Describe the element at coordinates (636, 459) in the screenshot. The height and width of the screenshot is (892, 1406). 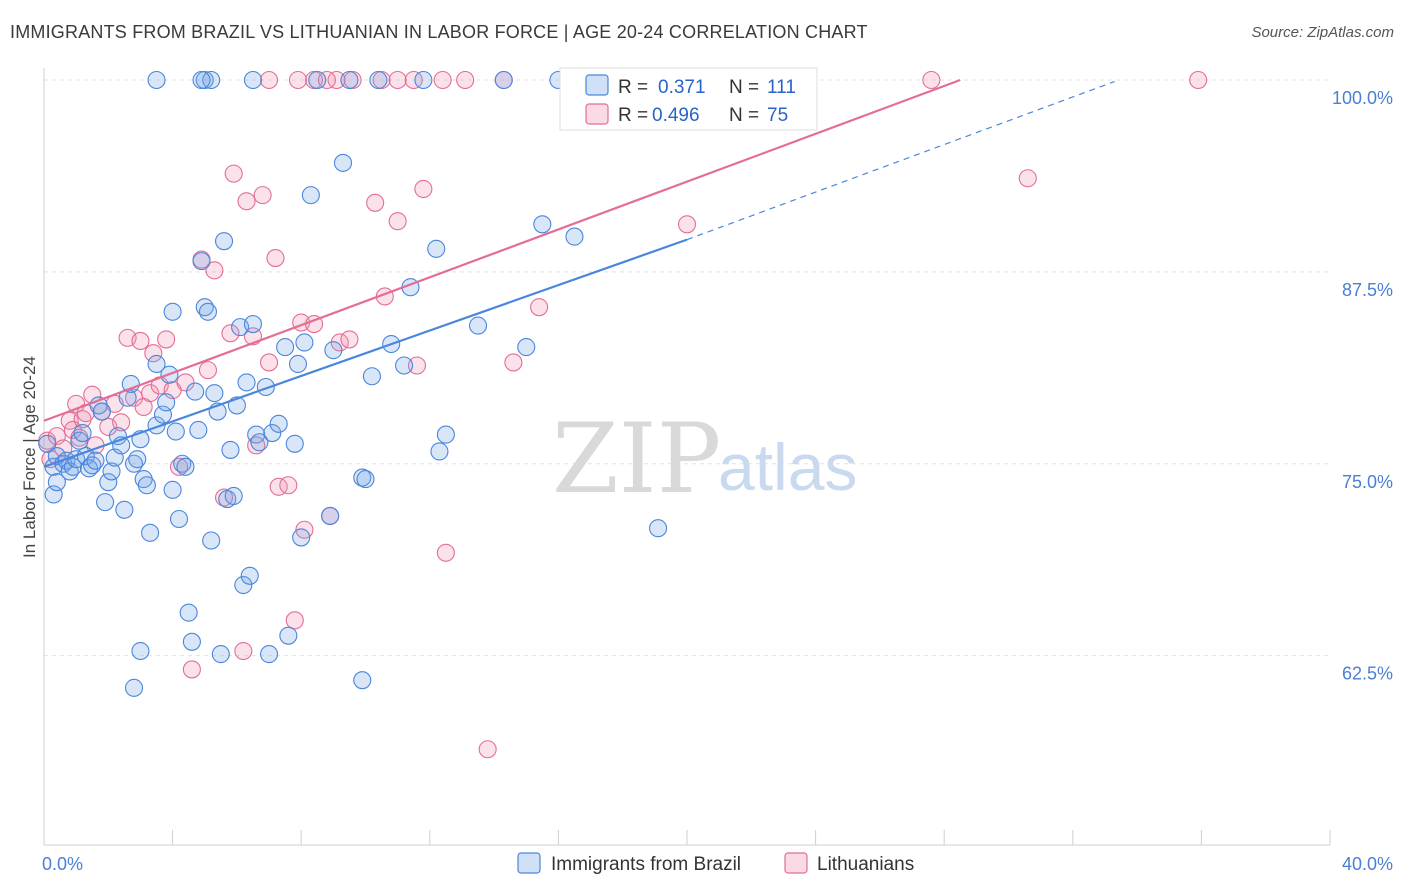
I see `watermark-zip: ZIP` at that location.